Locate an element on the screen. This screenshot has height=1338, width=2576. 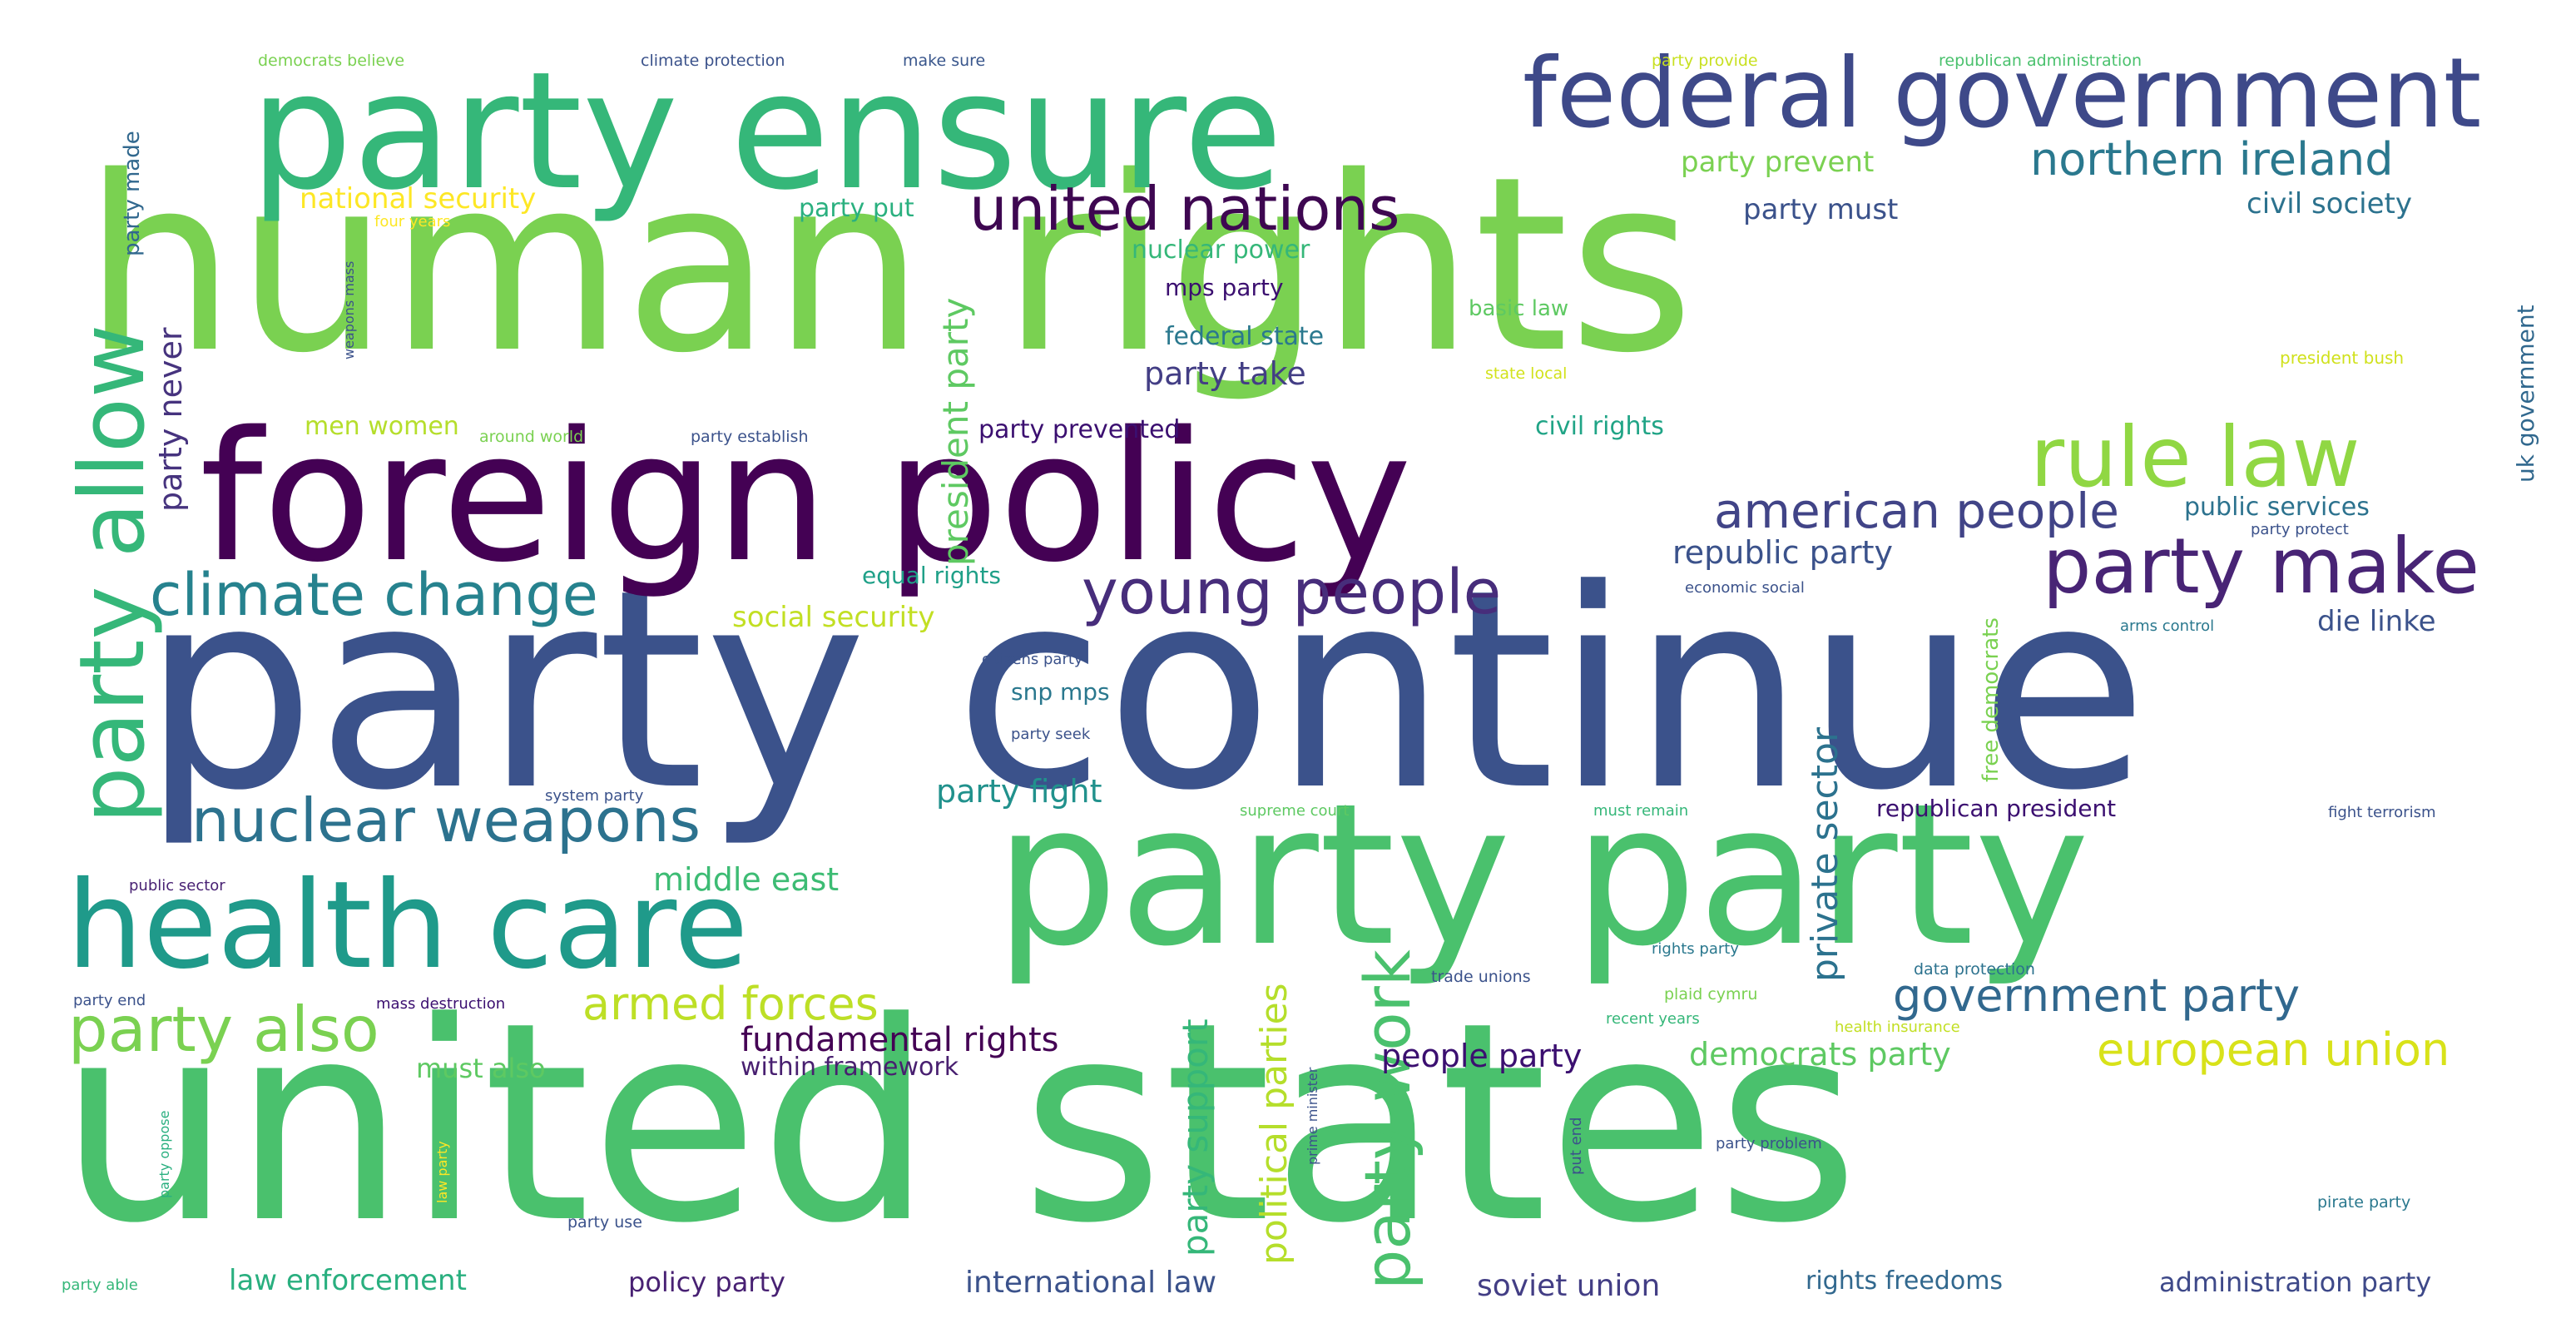
word-party-make: party make is located at coordinates (2261, 566).